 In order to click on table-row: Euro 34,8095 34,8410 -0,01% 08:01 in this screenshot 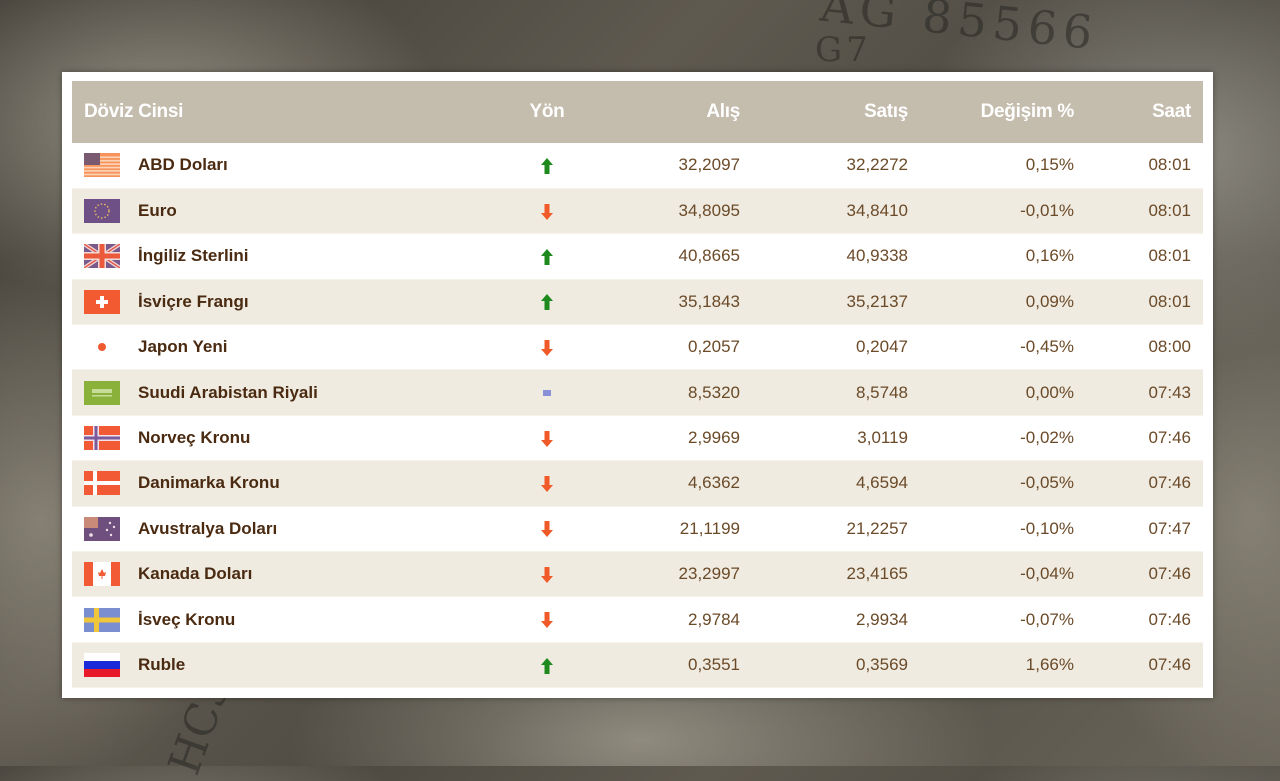, I will do `click(637, 211)`.